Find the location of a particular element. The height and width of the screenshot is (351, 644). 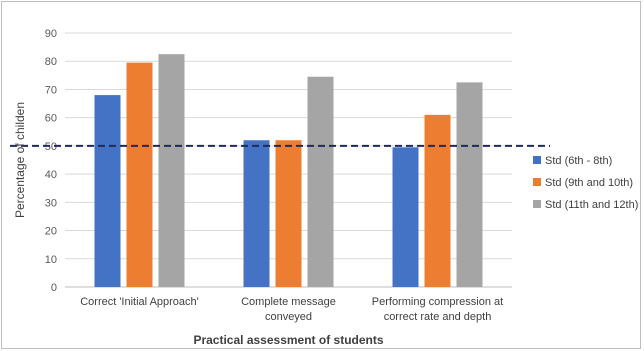

legend-label: Std (9th and 10th) is located at coordinates (589, 183).